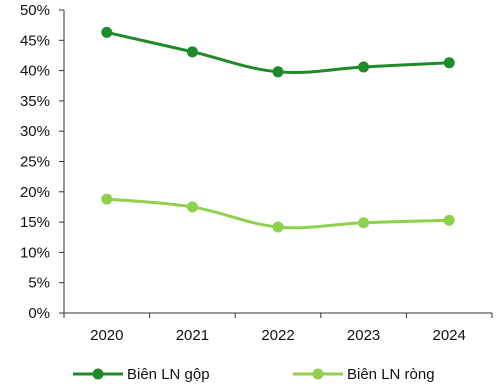  Describe the element at coordinates (35, 222) in the screenshot. I see `y-tick-label: 15%` at that location.